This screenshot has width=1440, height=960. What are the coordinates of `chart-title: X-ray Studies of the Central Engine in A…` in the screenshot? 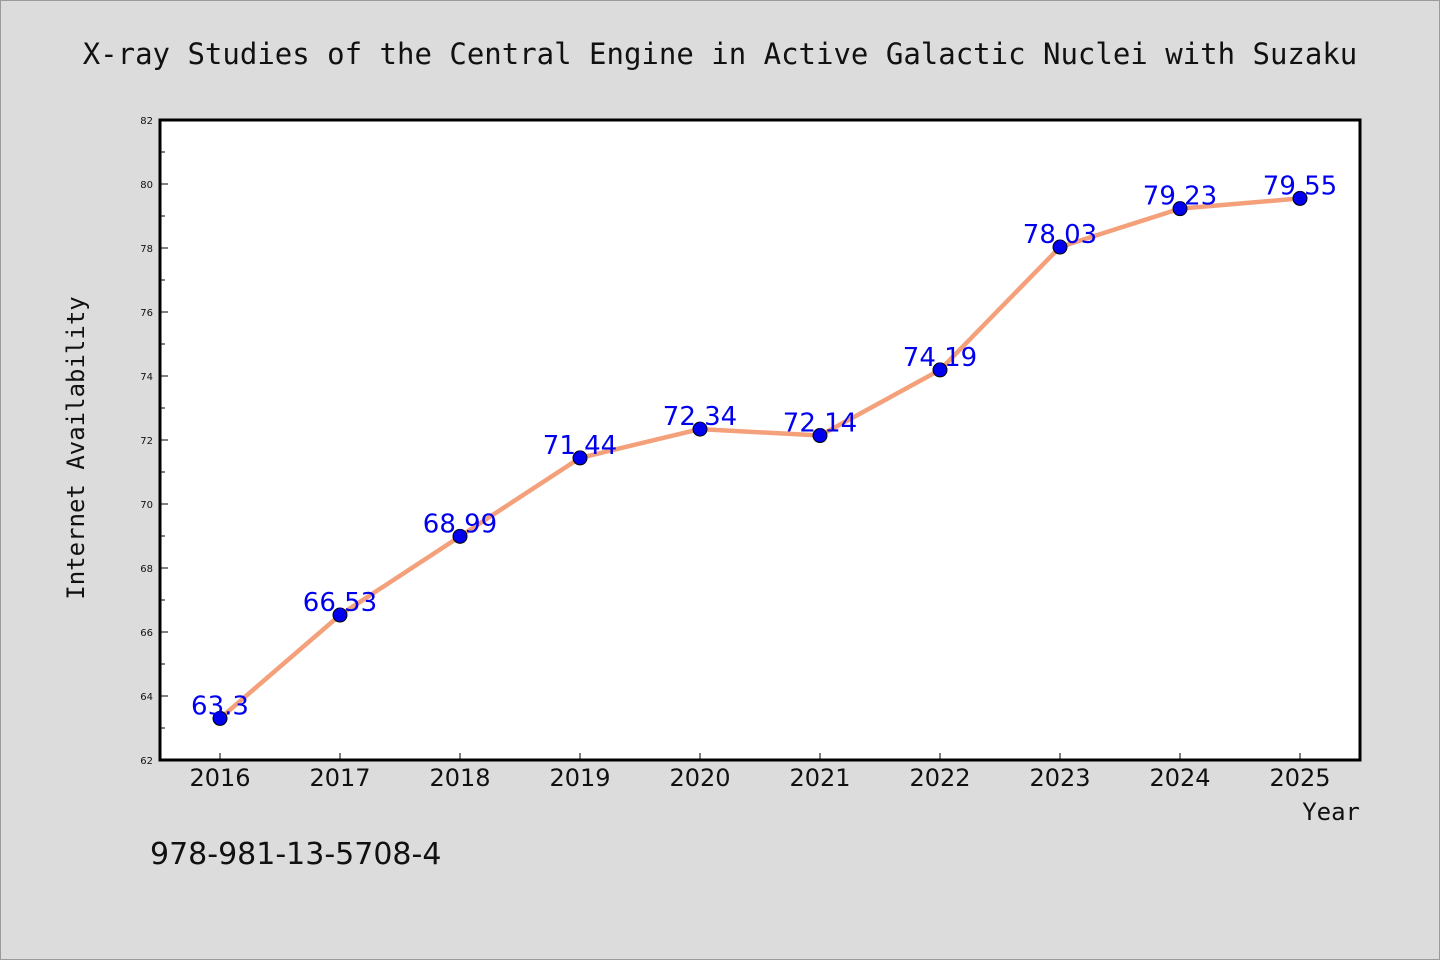 It's located at (720, 54).